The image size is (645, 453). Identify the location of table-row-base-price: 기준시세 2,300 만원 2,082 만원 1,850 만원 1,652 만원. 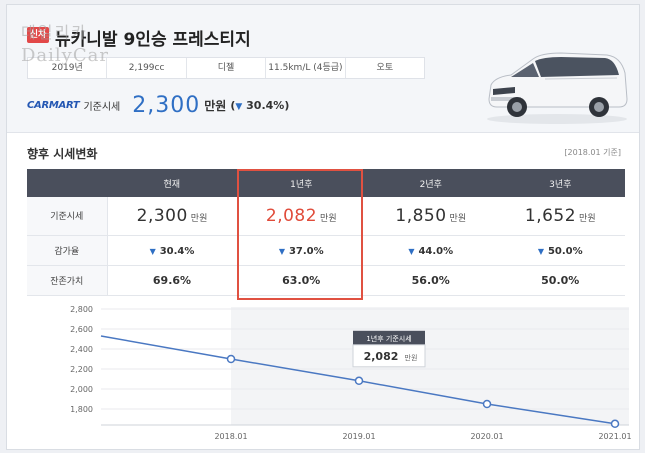
(326, 216).